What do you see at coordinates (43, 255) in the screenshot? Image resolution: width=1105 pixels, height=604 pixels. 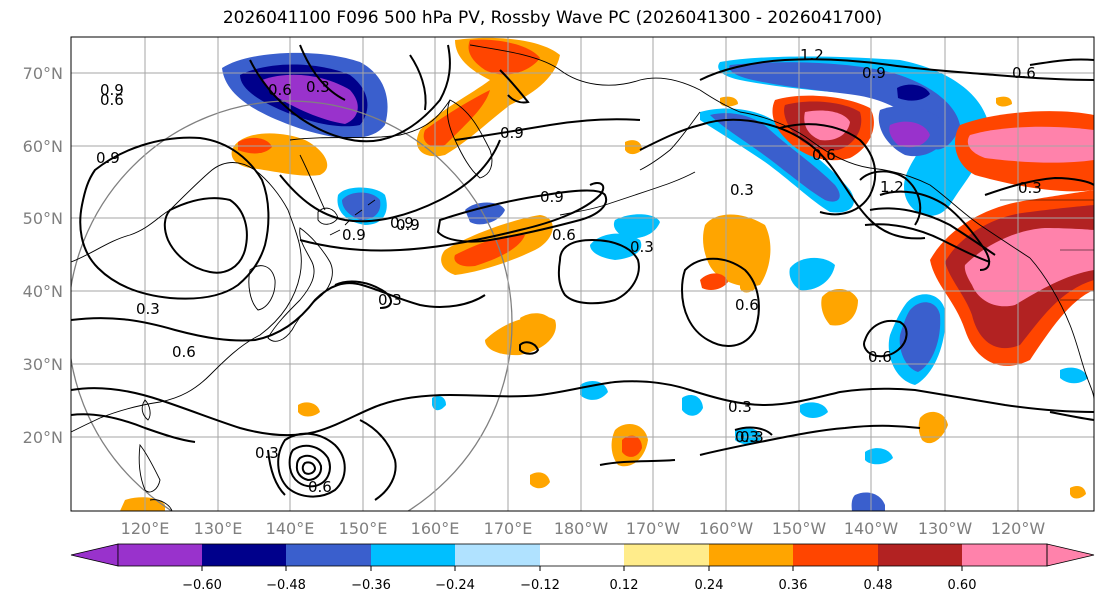 I see `lat-labels: 70°N 60°N 50°N 40°N 30°N 20°N` at bounding box center [43, 255].